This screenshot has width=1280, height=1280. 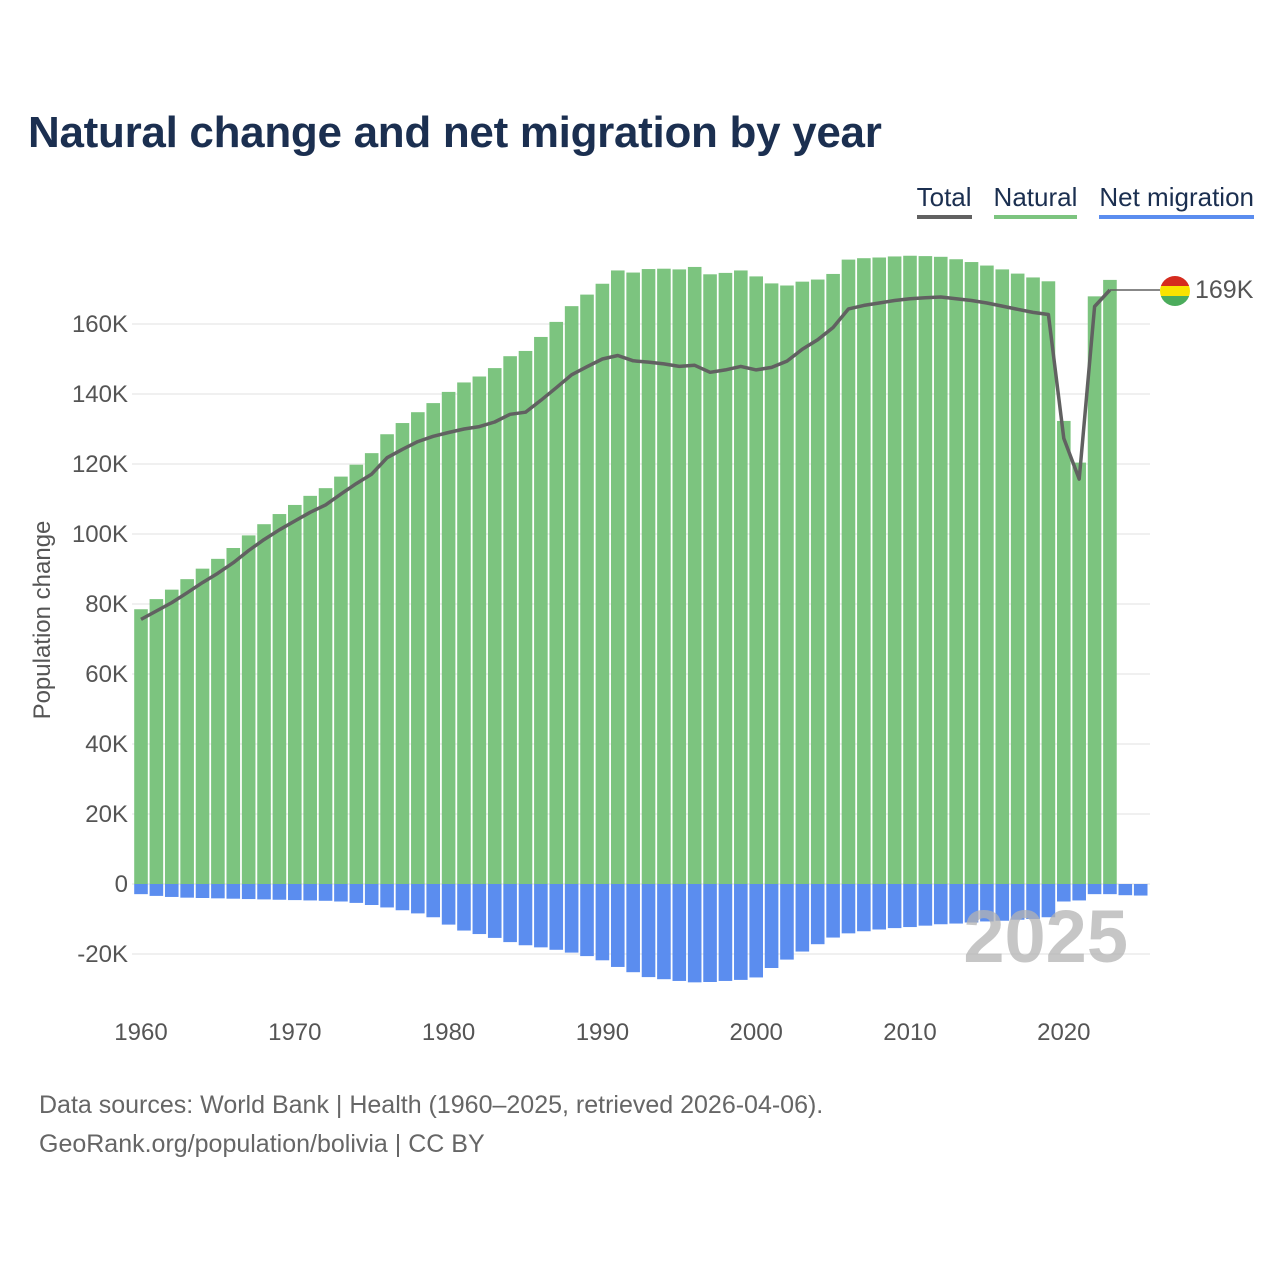 What do you see at coordinates (402, 653) in the screenshot?
I see `natural-bar-1977` at bounding box center [402, 653].